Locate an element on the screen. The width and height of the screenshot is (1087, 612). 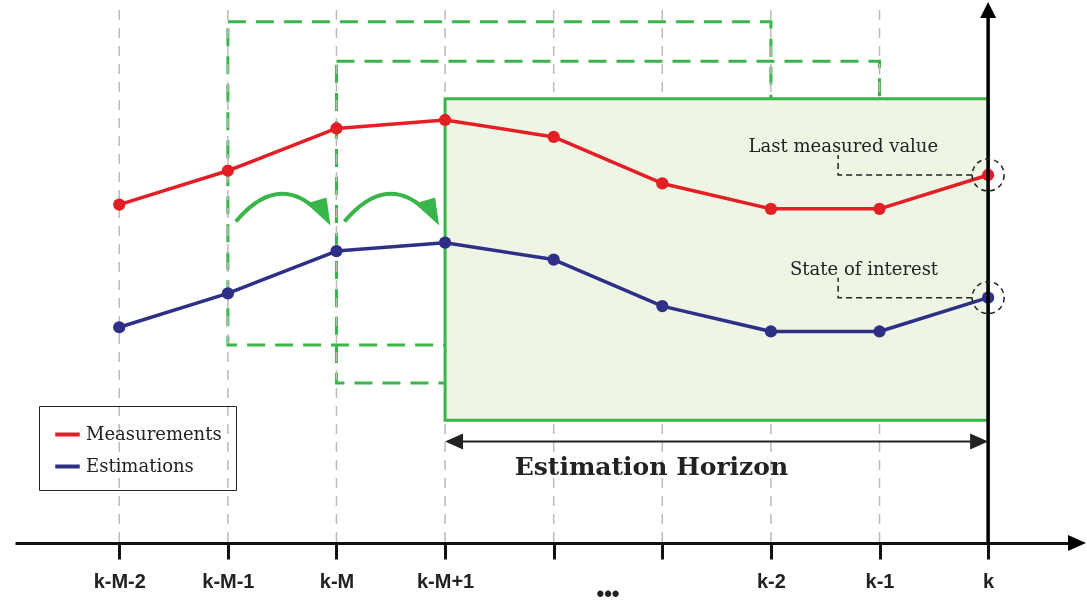
x-tick-label: k is located at coordinates (989, 580).